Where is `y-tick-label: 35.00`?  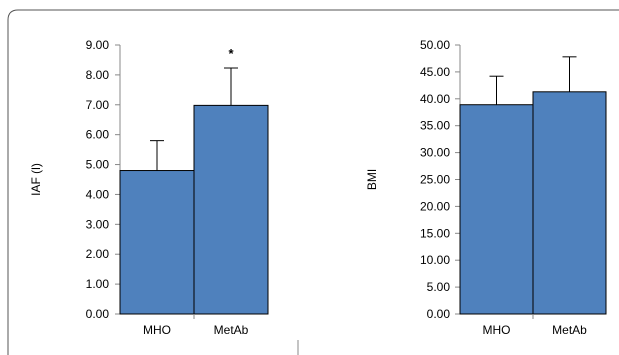 y-tick-label: 35.00 is located at coordinates (435, 126).